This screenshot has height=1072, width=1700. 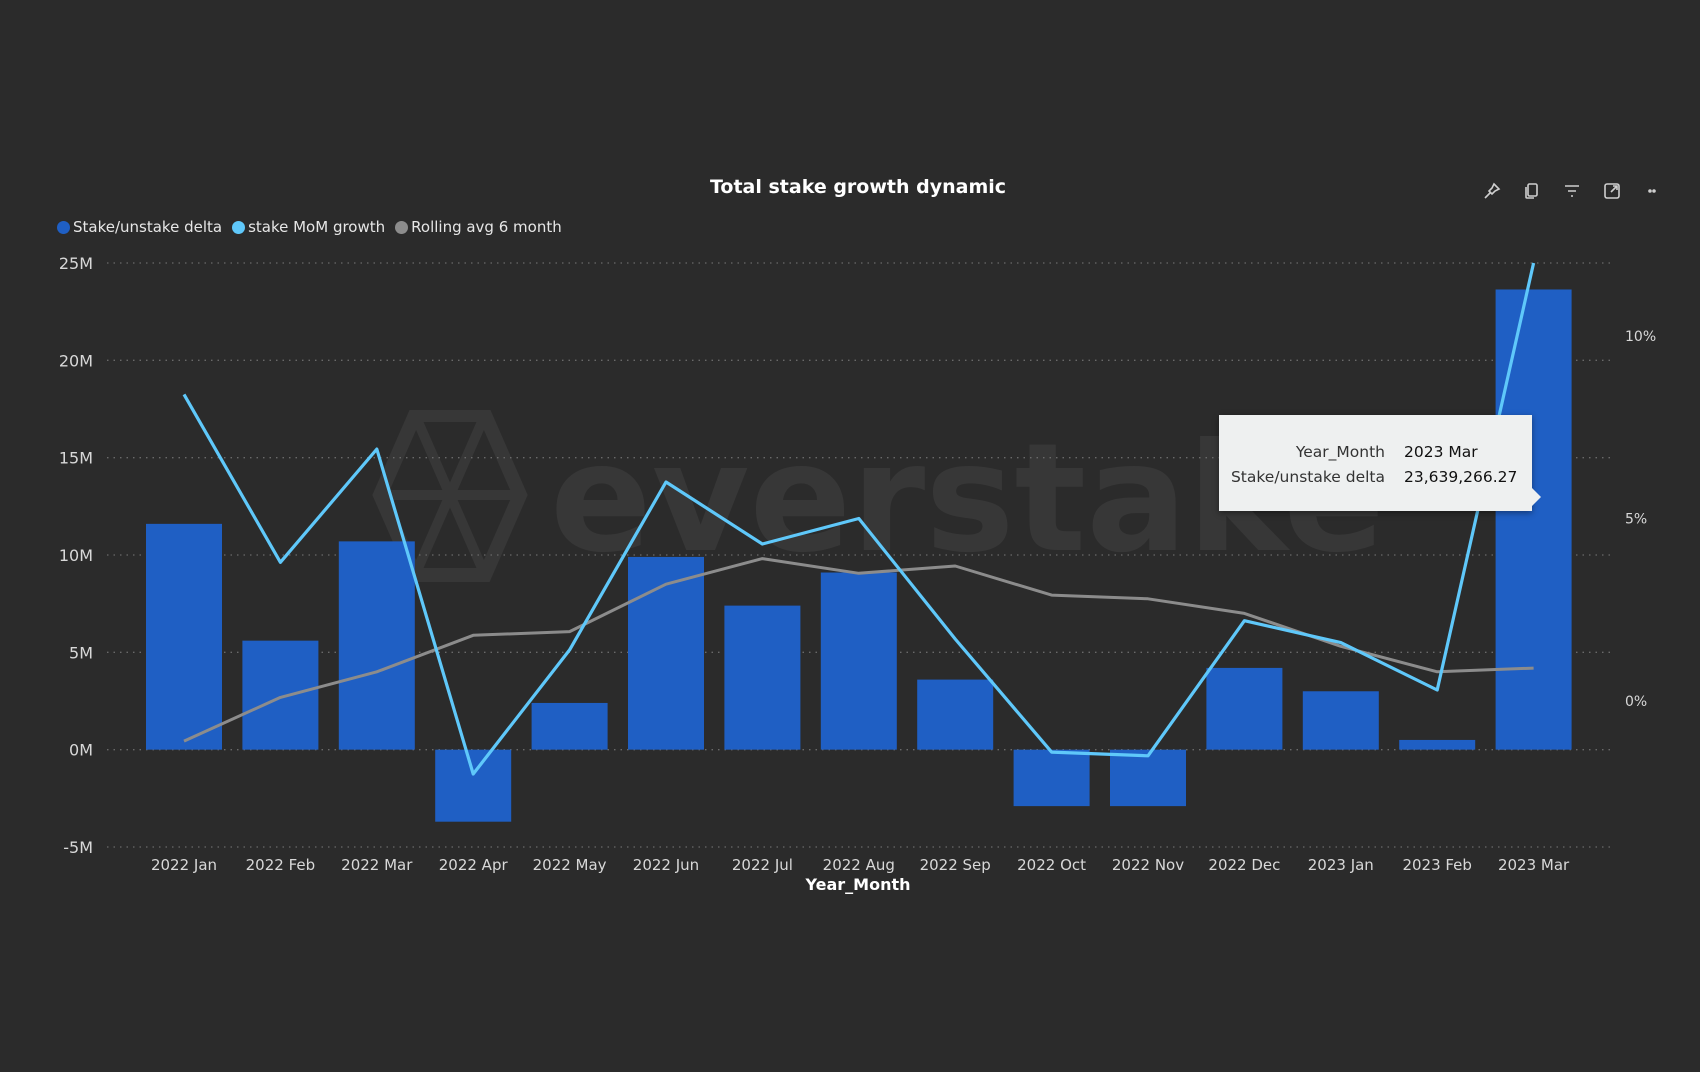 I want to click on x-axis-tick-label: 2022 Jul, so click(x=762, y=865).